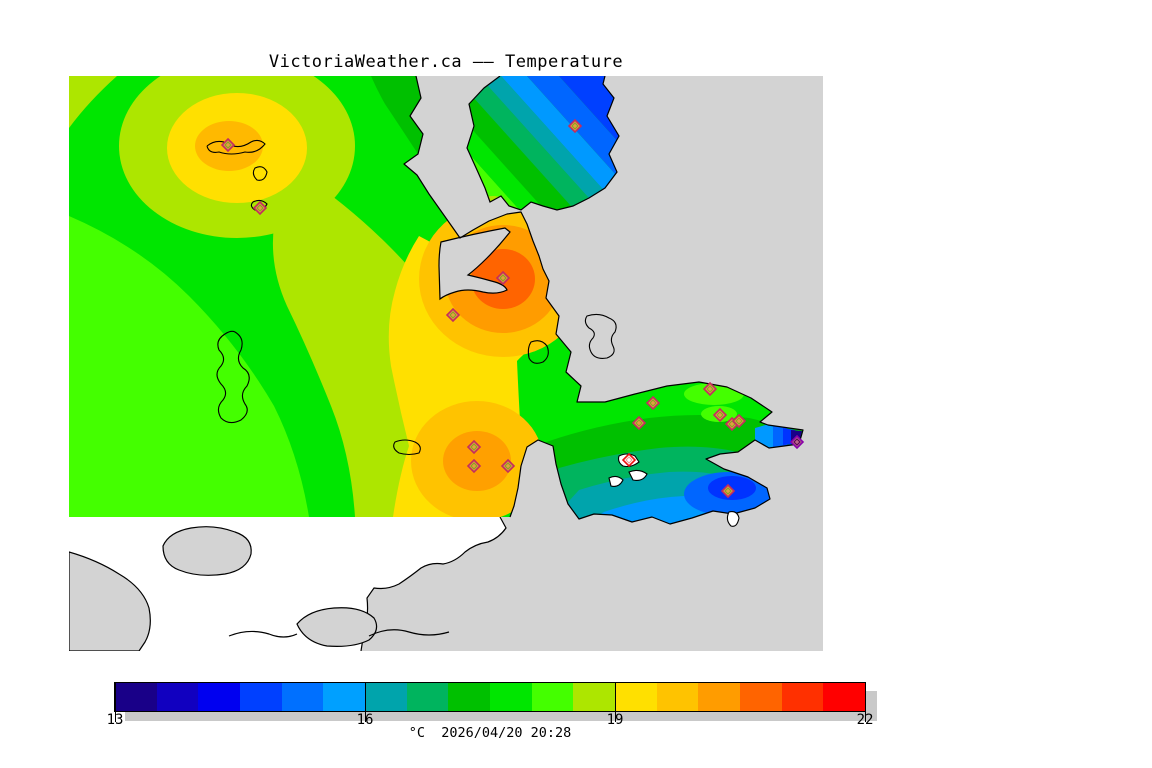 The image size is (1152, 768). I want to click on no-data-land-region, so click(288, 583).